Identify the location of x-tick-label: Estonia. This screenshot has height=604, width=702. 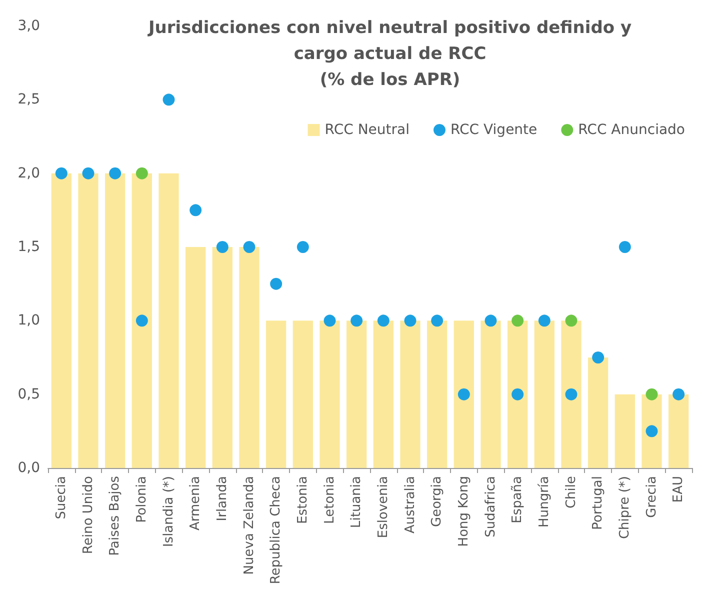
(302, 500).